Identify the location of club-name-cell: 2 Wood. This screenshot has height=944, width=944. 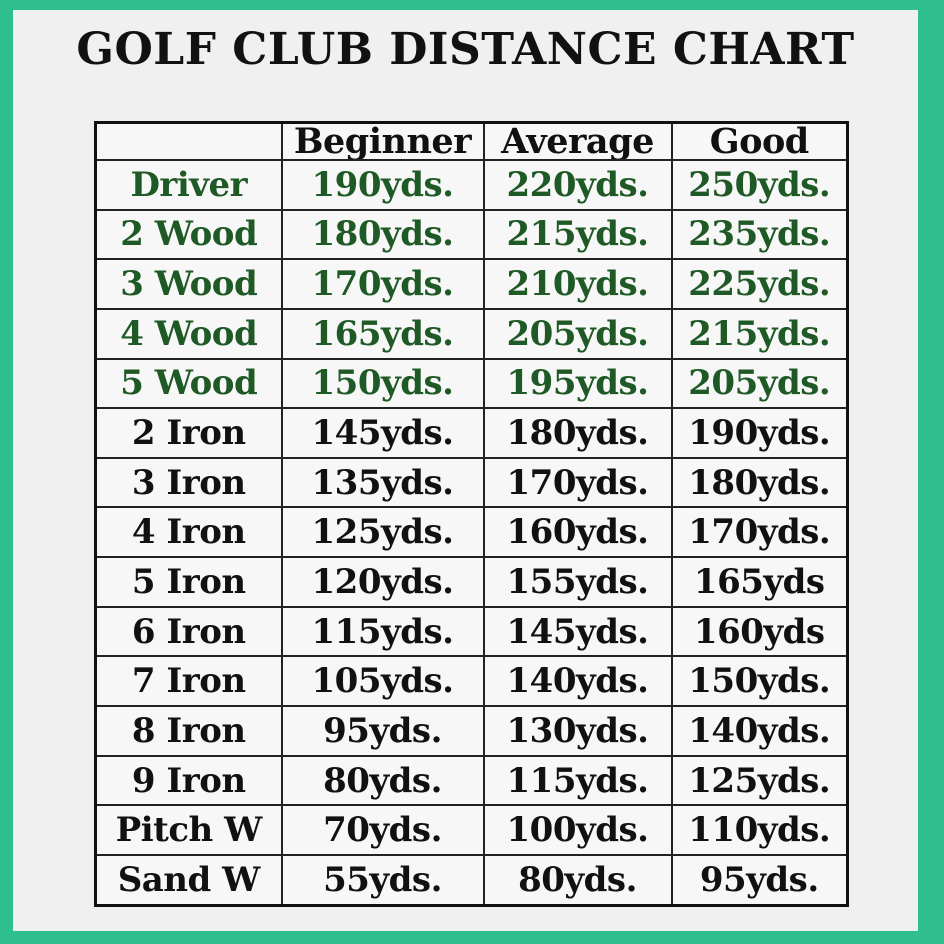
(188, 234).